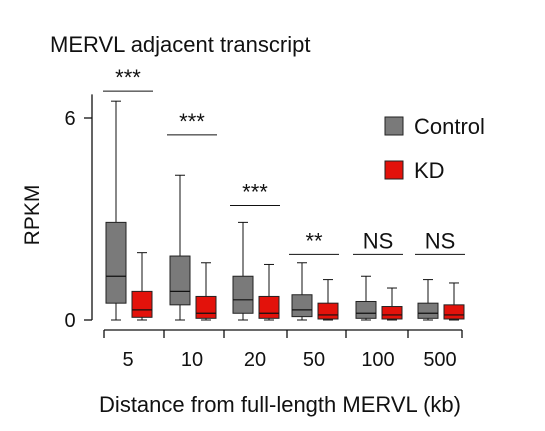 The height and width of the screenshot is (431, 545). What do you see at coordinates (394, 126) in the screenshot?
I see `legend-swatch-control` at bounding box center [394, 126].